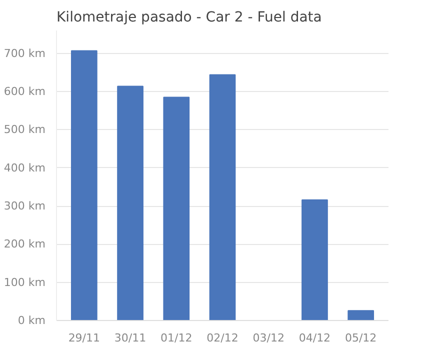 This screenshot has height=351, width=422. Describe the element at coordinates (25, 167) in the screenshot. I see `y-tick-label: 400 km` at that location.